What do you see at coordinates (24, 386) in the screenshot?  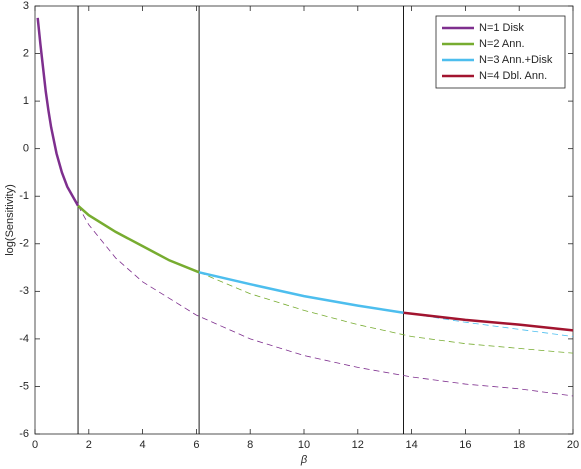 I see `y-tick-label: -5` at bounding box center [24, 386].